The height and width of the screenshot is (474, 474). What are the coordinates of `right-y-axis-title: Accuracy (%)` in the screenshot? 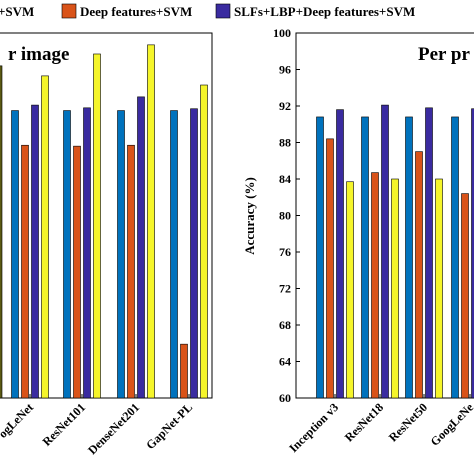 It's located at (249, 216).